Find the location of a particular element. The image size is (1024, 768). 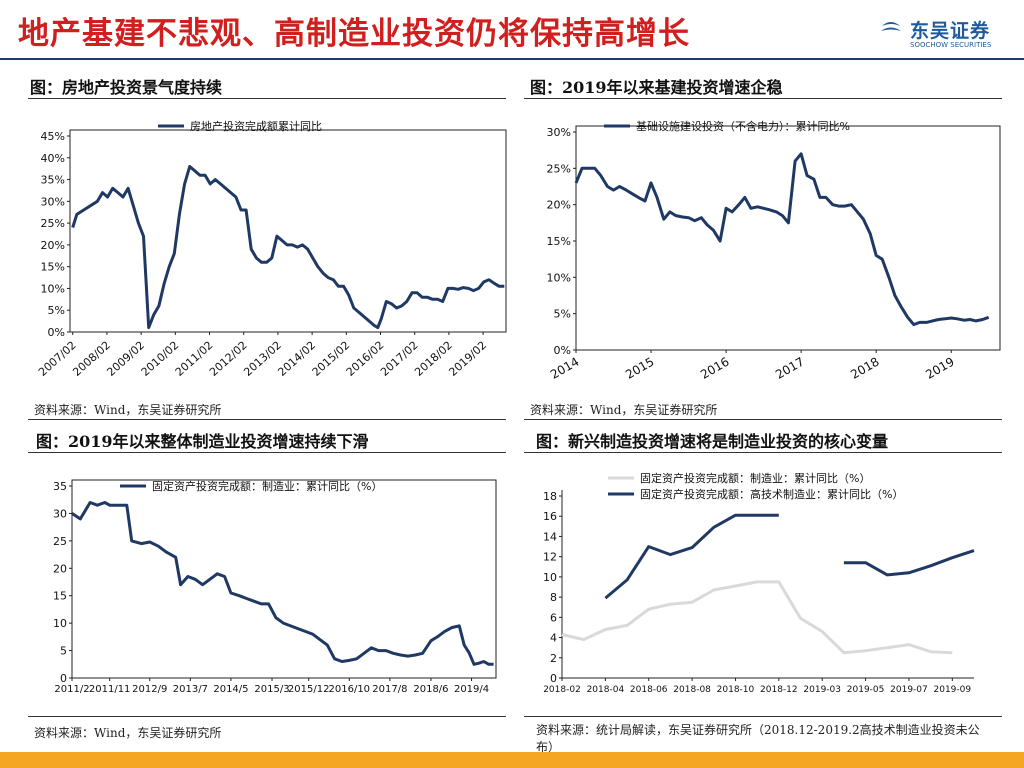

company-logo: 东吴证券 SOOCHOW SECURITIES is located at coordinates (948, 36).